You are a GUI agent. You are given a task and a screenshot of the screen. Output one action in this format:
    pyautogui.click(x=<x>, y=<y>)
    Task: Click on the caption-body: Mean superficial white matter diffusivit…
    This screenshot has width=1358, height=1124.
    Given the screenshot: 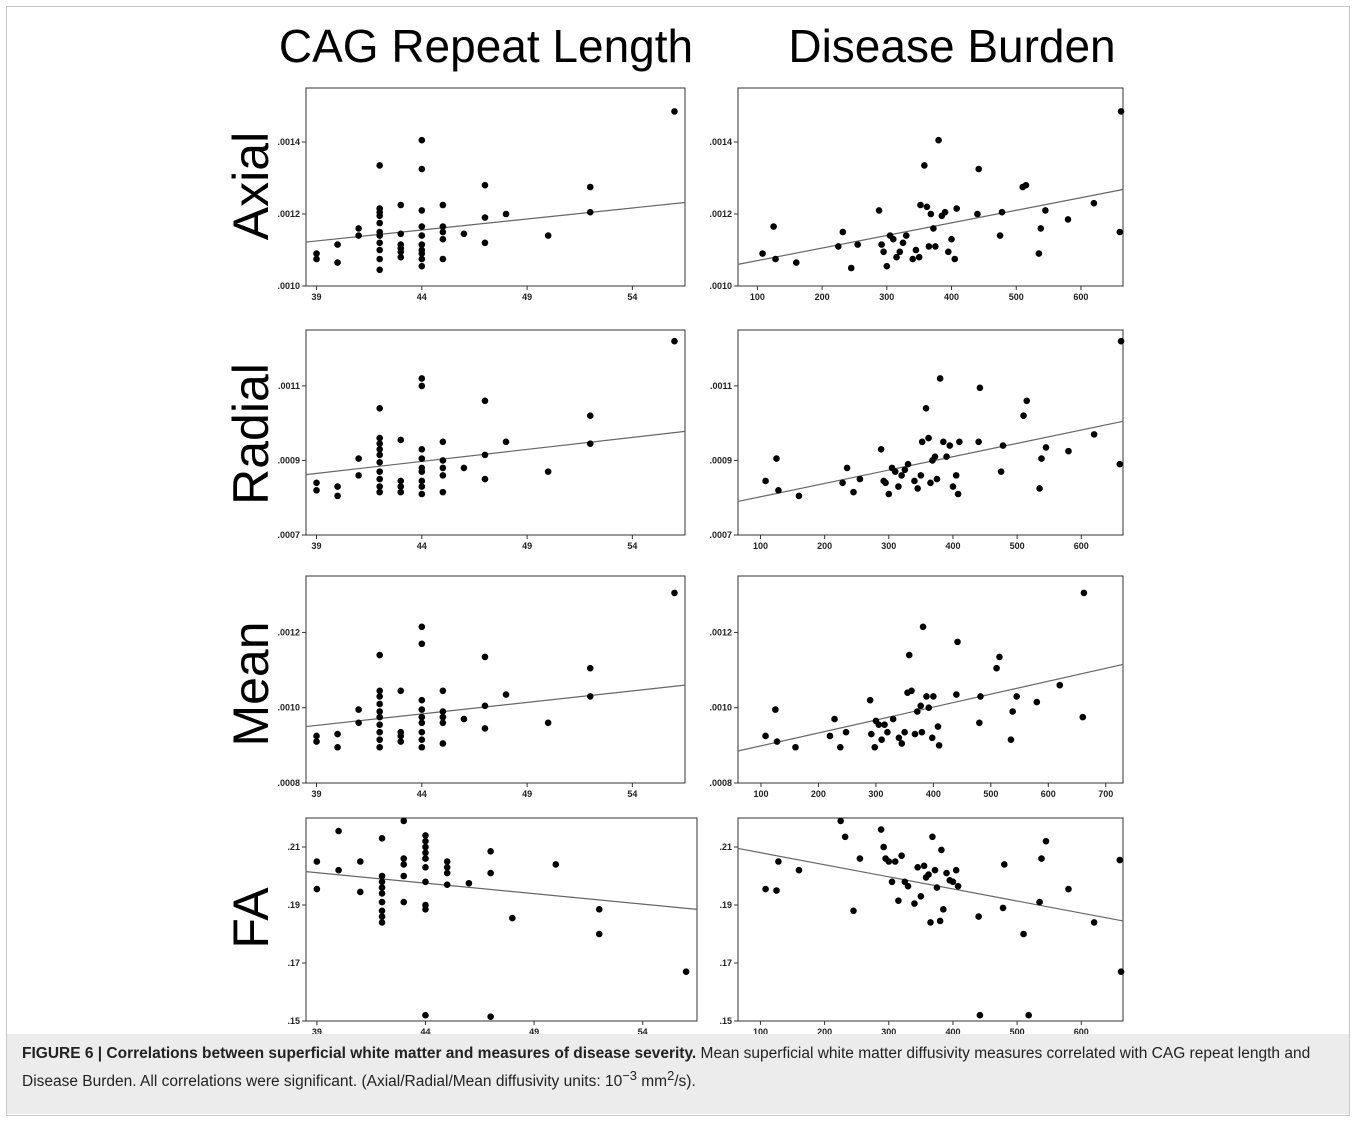 What is the action you would take?
    pyautogui.click(x=666, y=1068)
    